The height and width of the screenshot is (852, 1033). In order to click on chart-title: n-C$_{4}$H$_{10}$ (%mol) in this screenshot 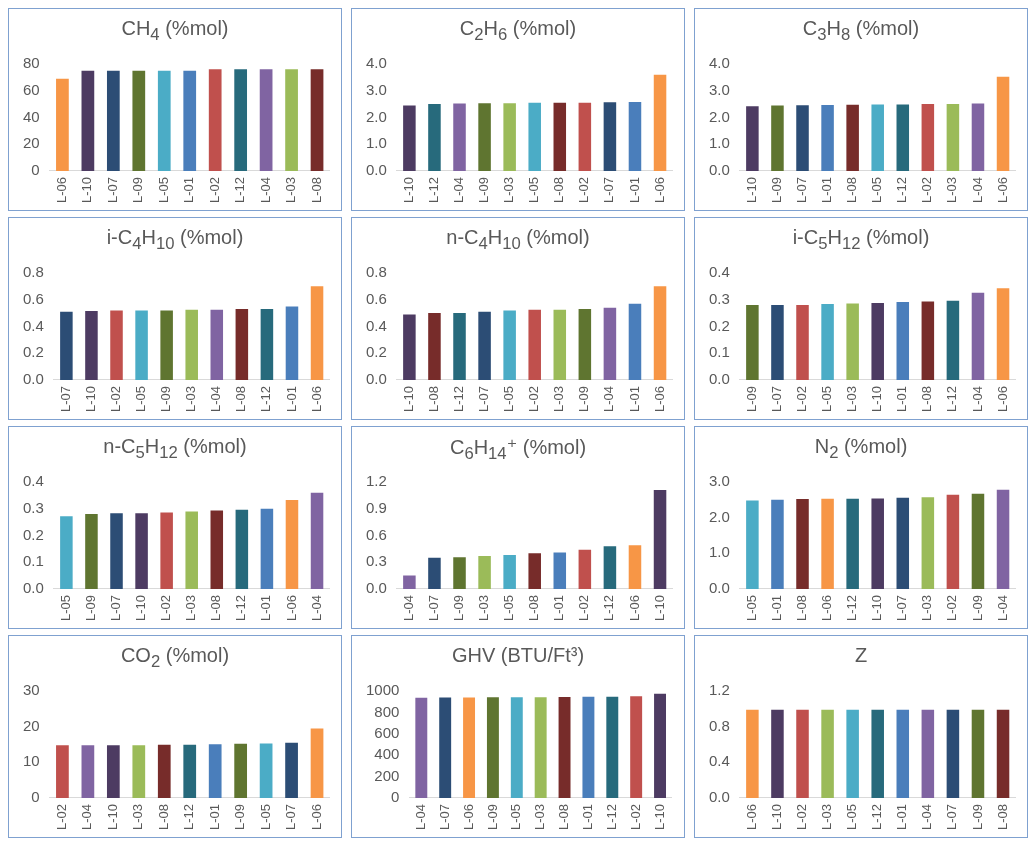, I will do `click(518, 240)`.